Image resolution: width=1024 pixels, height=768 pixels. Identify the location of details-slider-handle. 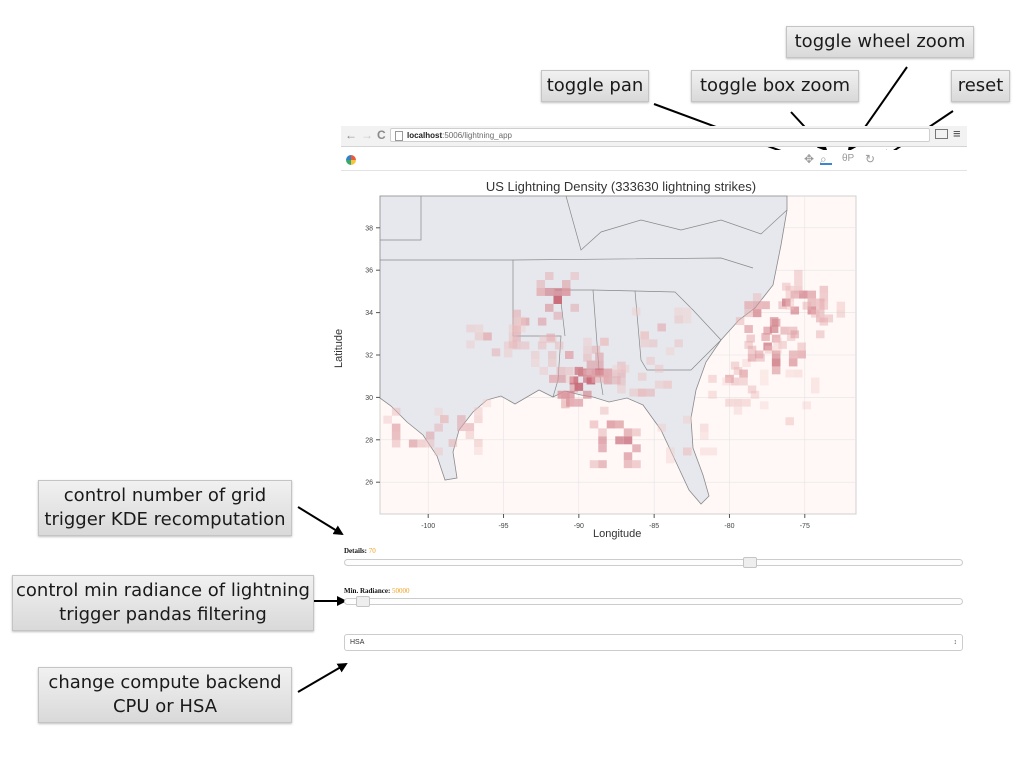
(750, 562).